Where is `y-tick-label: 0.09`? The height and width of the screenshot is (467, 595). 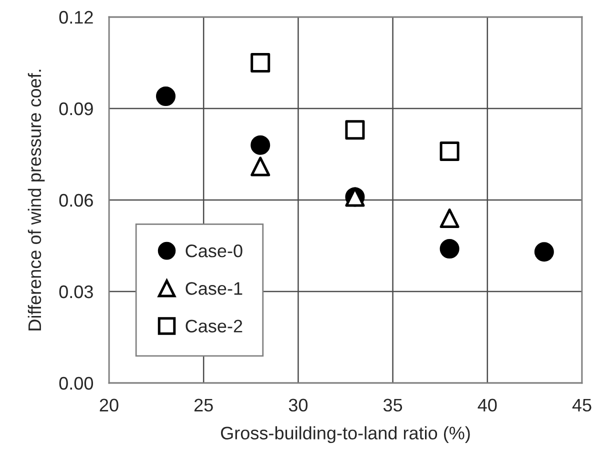
y-tick-label: 0.09 is located at coordinates (76, 109).